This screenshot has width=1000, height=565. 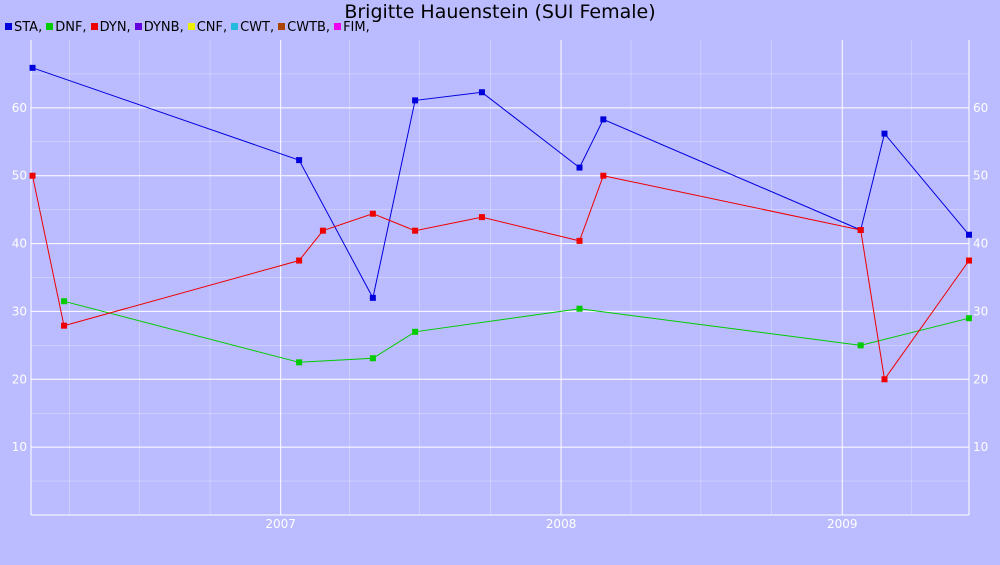 What do you see at coordinates (163, 27) in the screenshot?
I see `legend-label: DYNB,` at bounding box center [163, 27].